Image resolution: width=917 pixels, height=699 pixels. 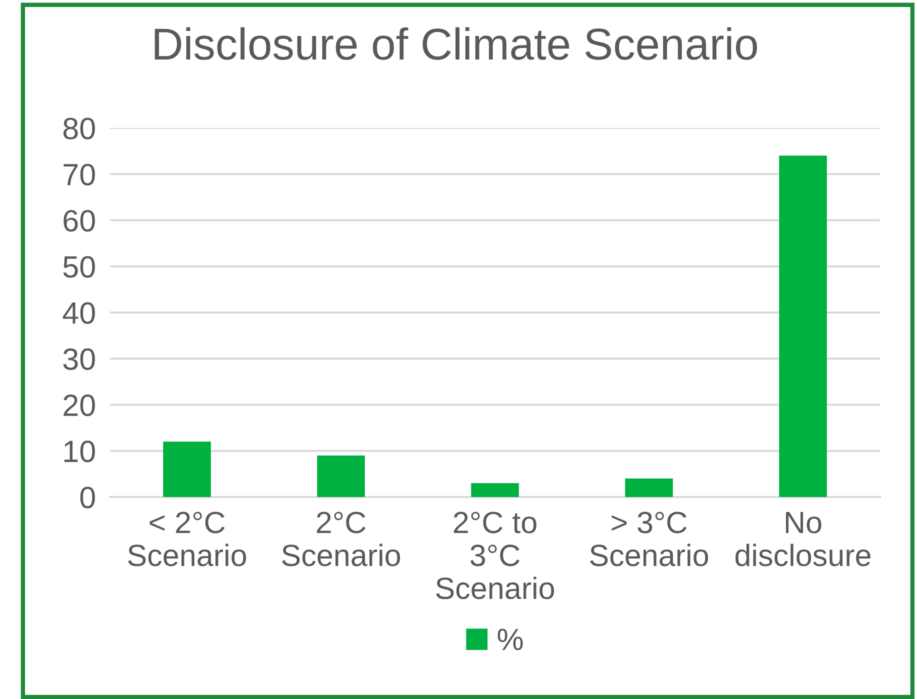 What do you see at coordinates (510, 639) in the screenshot?
I see `legend-label: %` at bounding box center [510, 639].